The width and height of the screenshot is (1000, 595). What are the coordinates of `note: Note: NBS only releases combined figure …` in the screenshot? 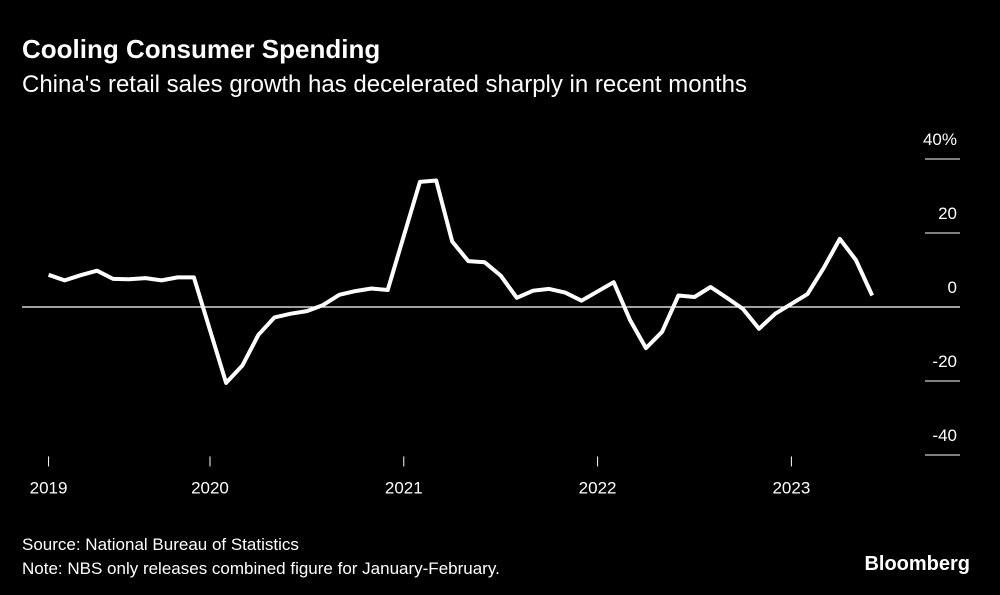 It's located at (261, 568).